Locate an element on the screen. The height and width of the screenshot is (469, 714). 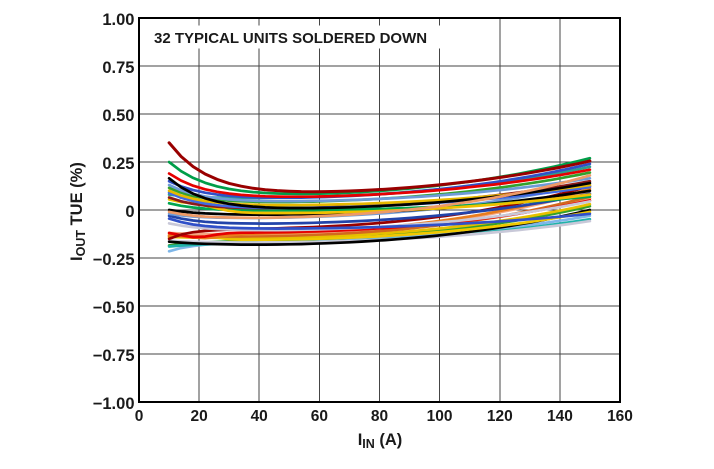
svg-text: −1.00 is located at coordinates (114, 404).